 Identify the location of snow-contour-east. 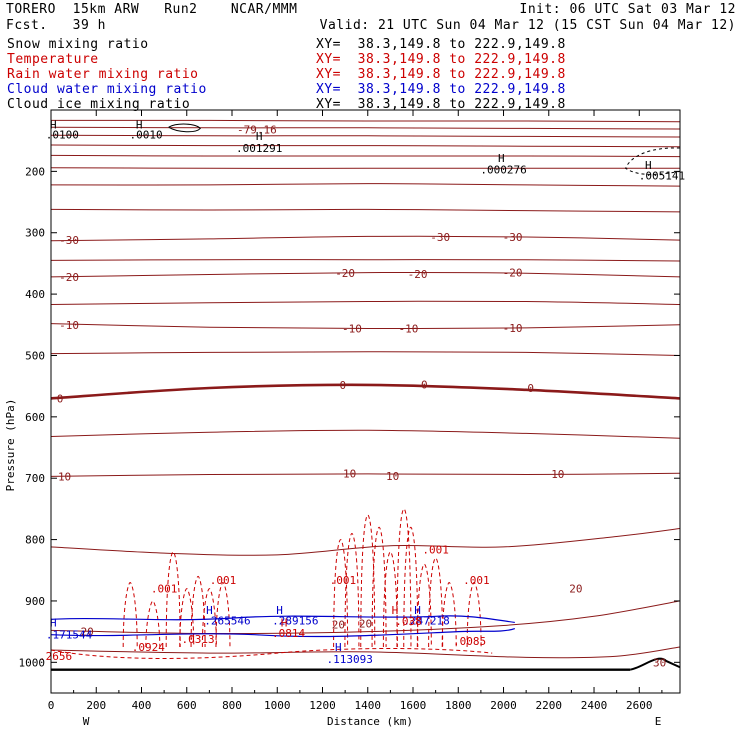
(653, 161).